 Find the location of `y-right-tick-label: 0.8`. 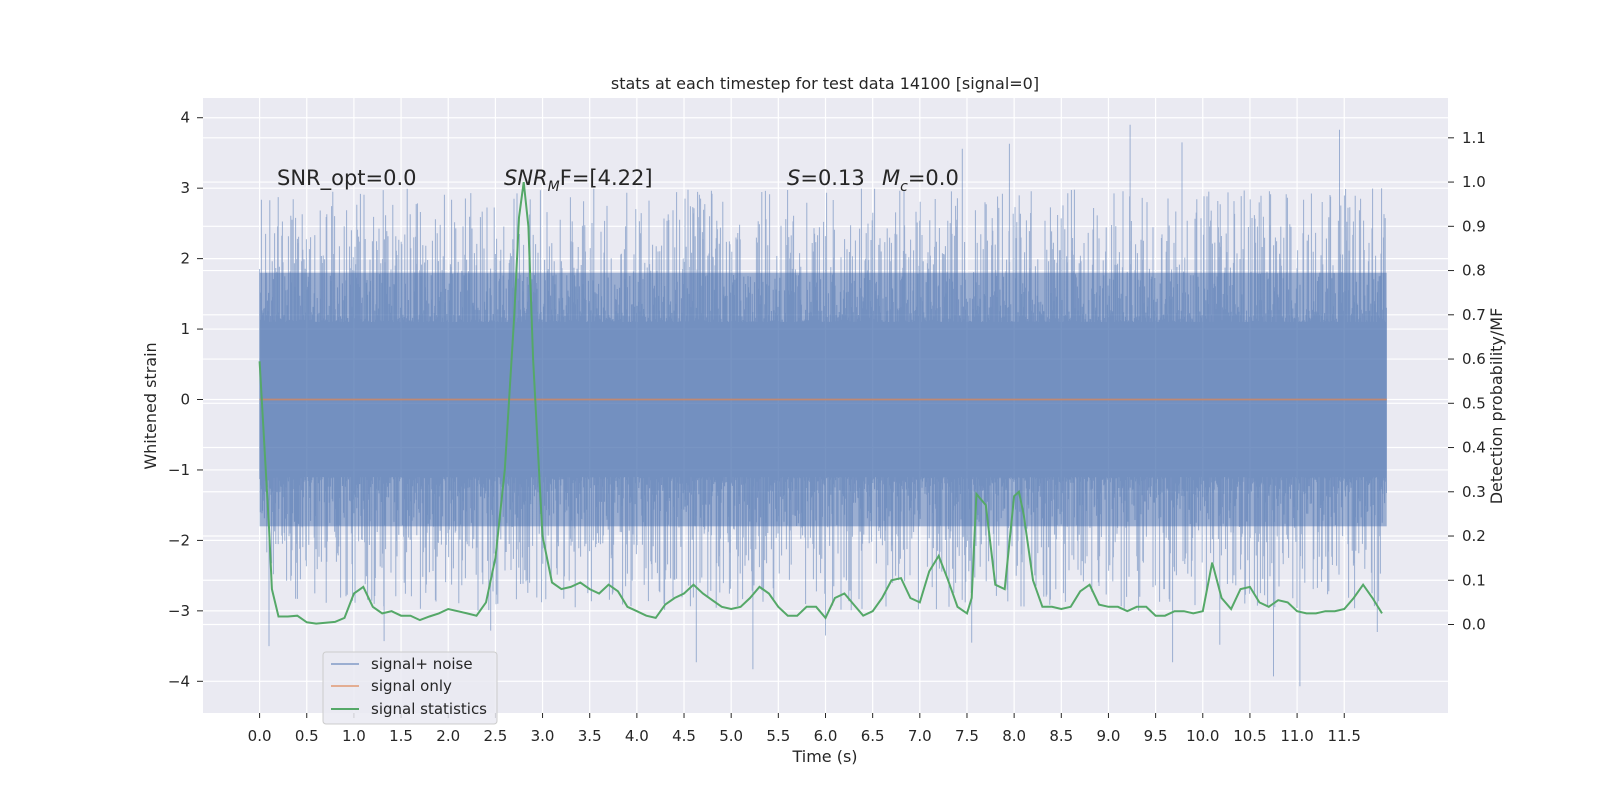

y-right-tick-label: 0.8 is located at coordinates (1474, 271).